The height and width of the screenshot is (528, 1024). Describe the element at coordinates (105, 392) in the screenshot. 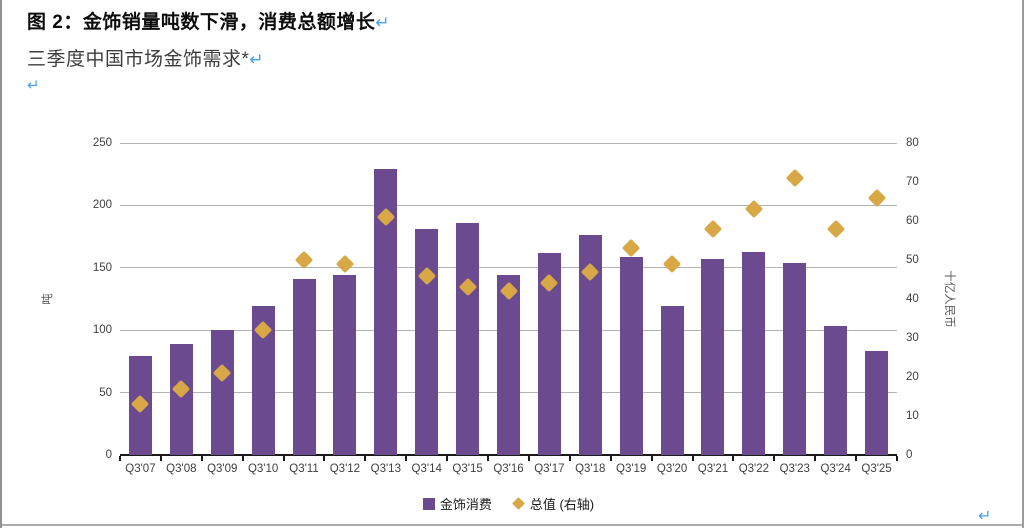

I see `left-axis-tick-label: 50` at that location.